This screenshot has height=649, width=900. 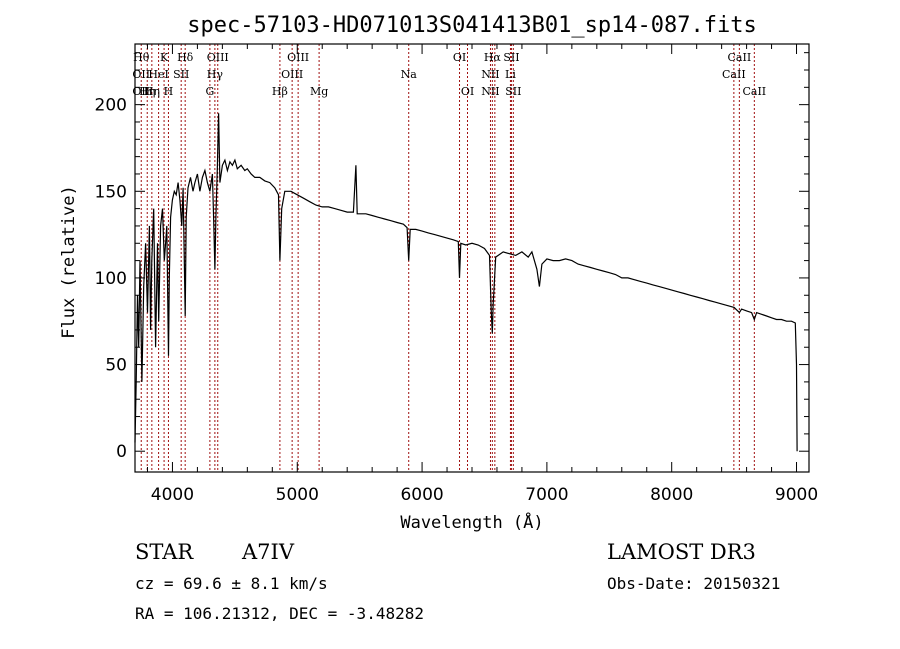 What do you see at coordinates (116, 366) in the screenshot?
I see `y-tick-label: 50` at bounding box center [116, 366].